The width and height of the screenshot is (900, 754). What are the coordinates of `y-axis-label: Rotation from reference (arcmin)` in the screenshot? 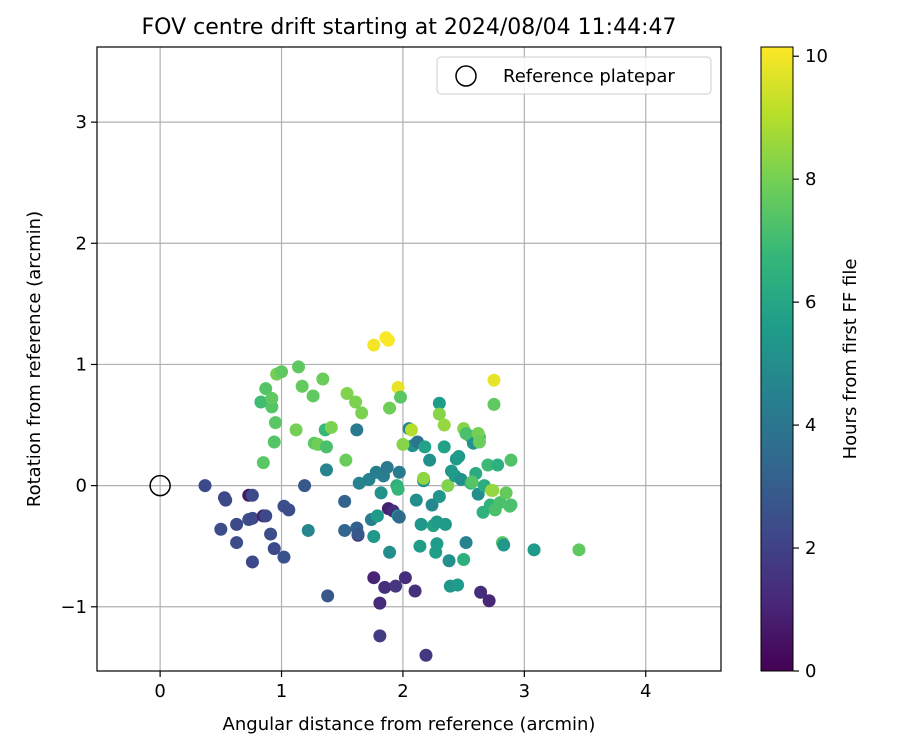 It's located at (34, 359).